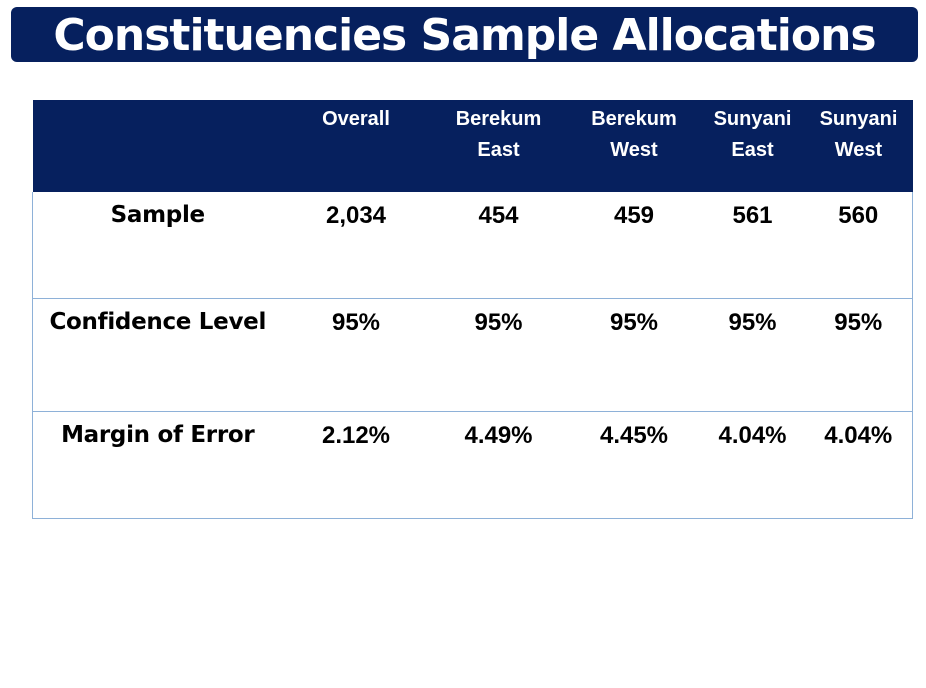 This screenshot has width=926, height=688. I want to click on row-label: Margin of Error, so click(157, 465).